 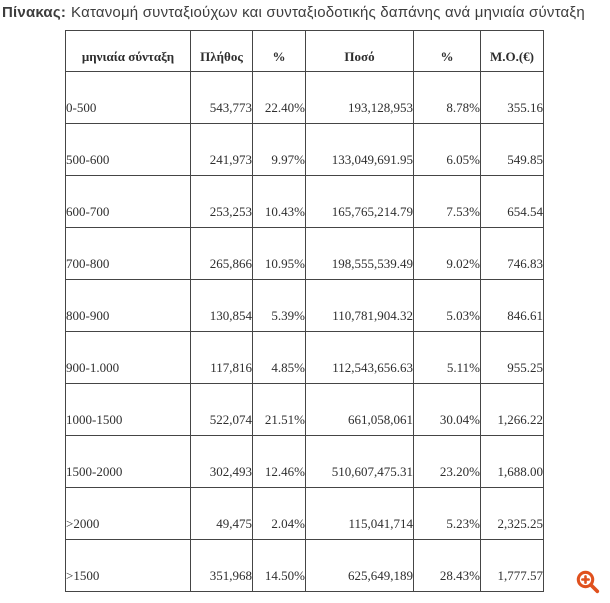 I want to click on table-cell: 117,816, so click(x=221, y=357).